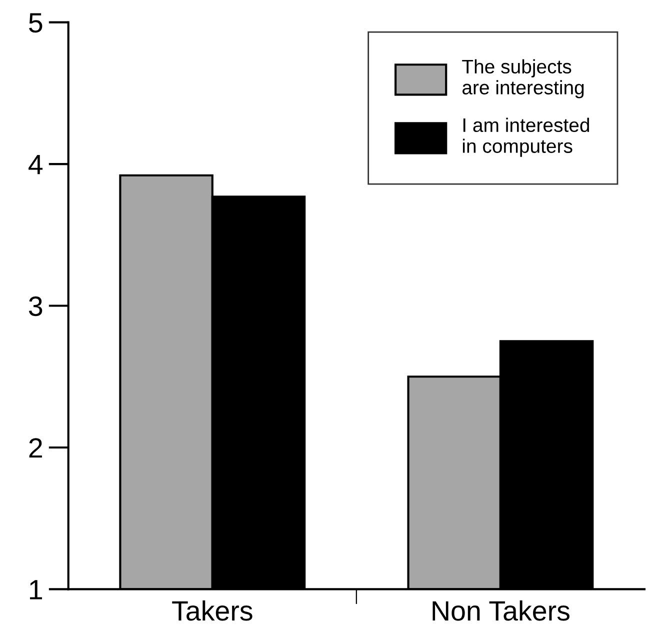 Image resolution: width=651 pixels, height=637 pixels. I want to click on x-tick-label: Takers, so click(212, 610).